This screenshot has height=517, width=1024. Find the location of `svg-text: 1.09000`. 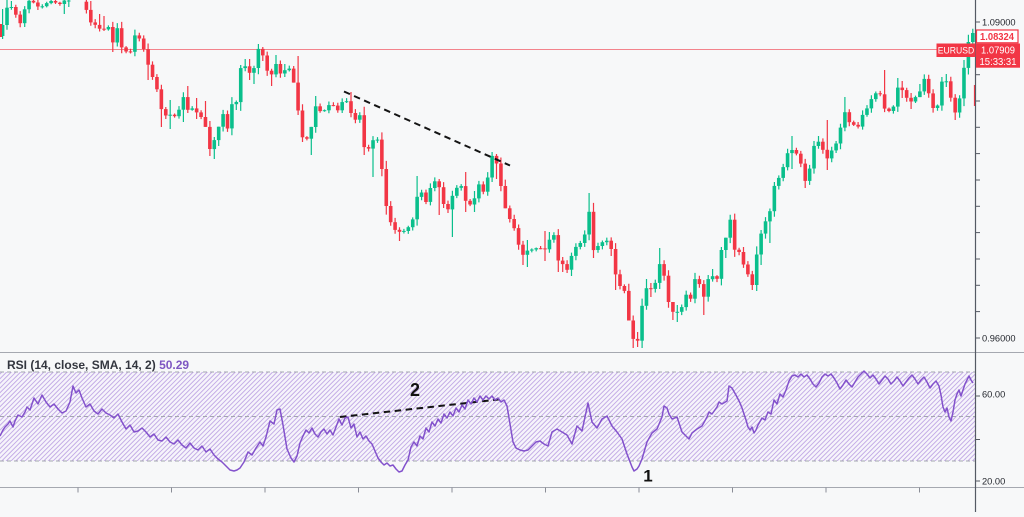

svg-text: 1.09000 is located at coordinates (999, 23).